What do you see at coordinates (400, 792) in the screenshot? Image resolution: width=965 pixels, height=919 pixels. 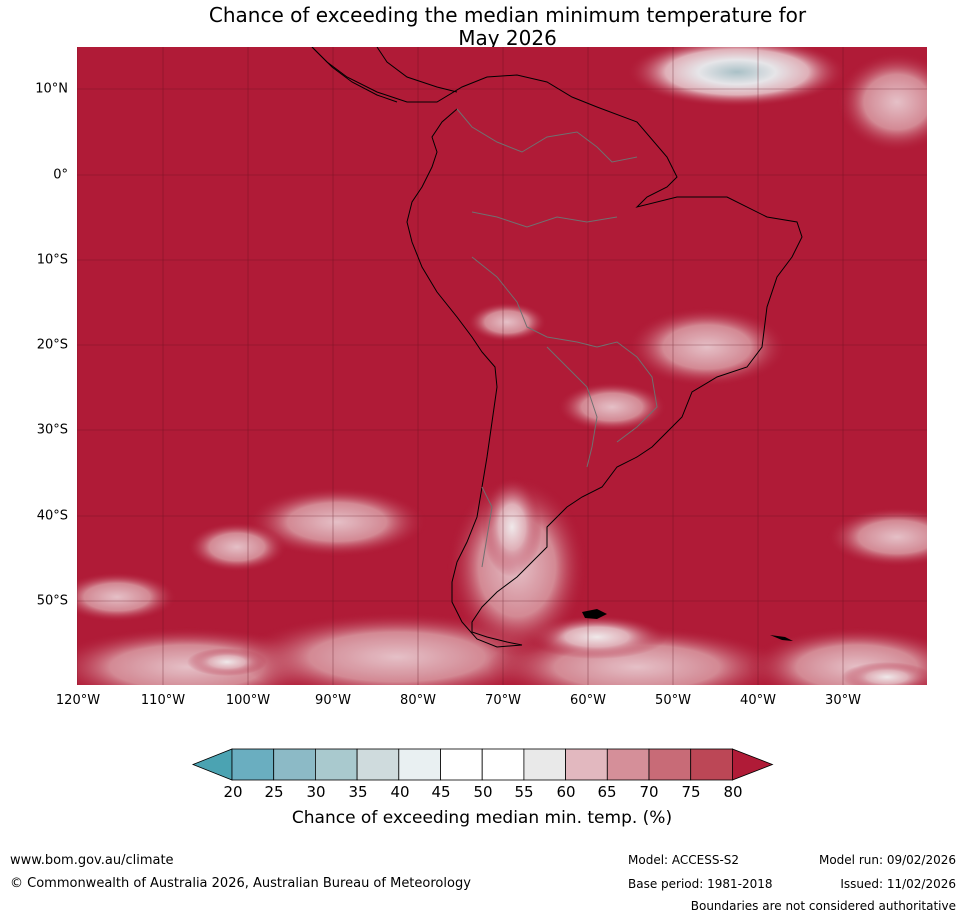 I see `colorbar-tick: 40` at bounding box center [400, 792].